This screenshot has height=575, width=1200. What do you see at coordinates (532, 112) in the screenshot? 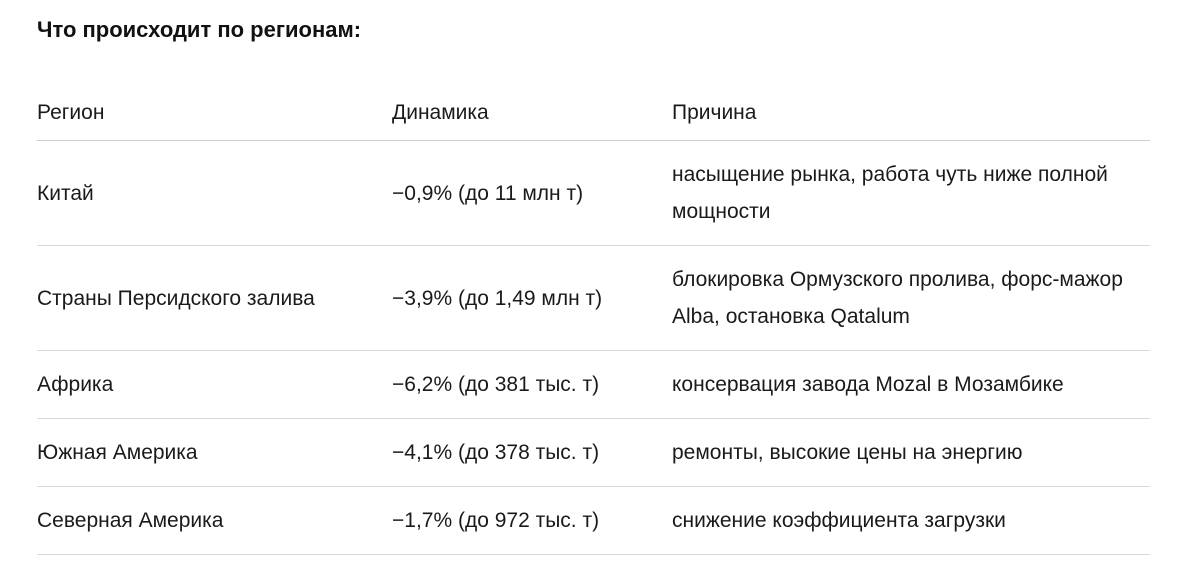
I see `column-header-dynamics: Динамика` at bounding box center [532, 112].